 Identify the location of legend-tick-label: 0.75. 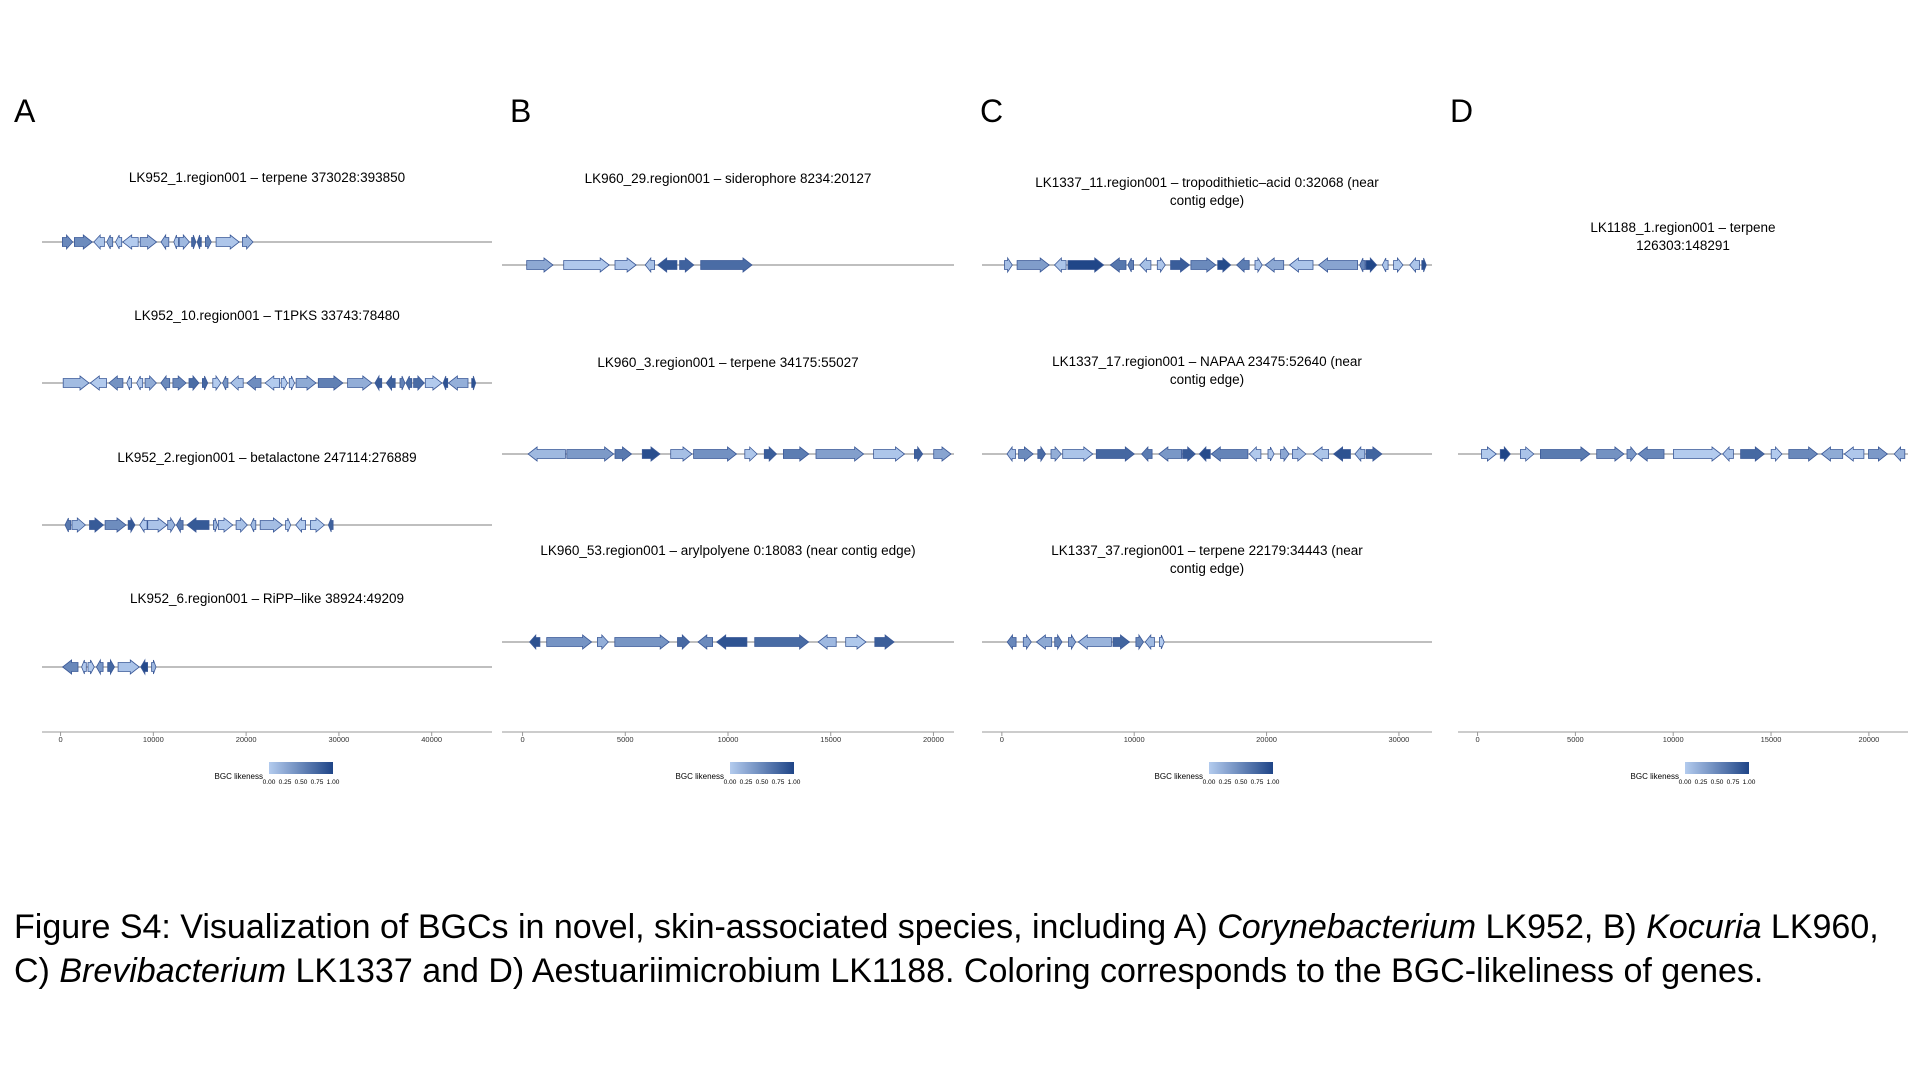
(1257, 782).